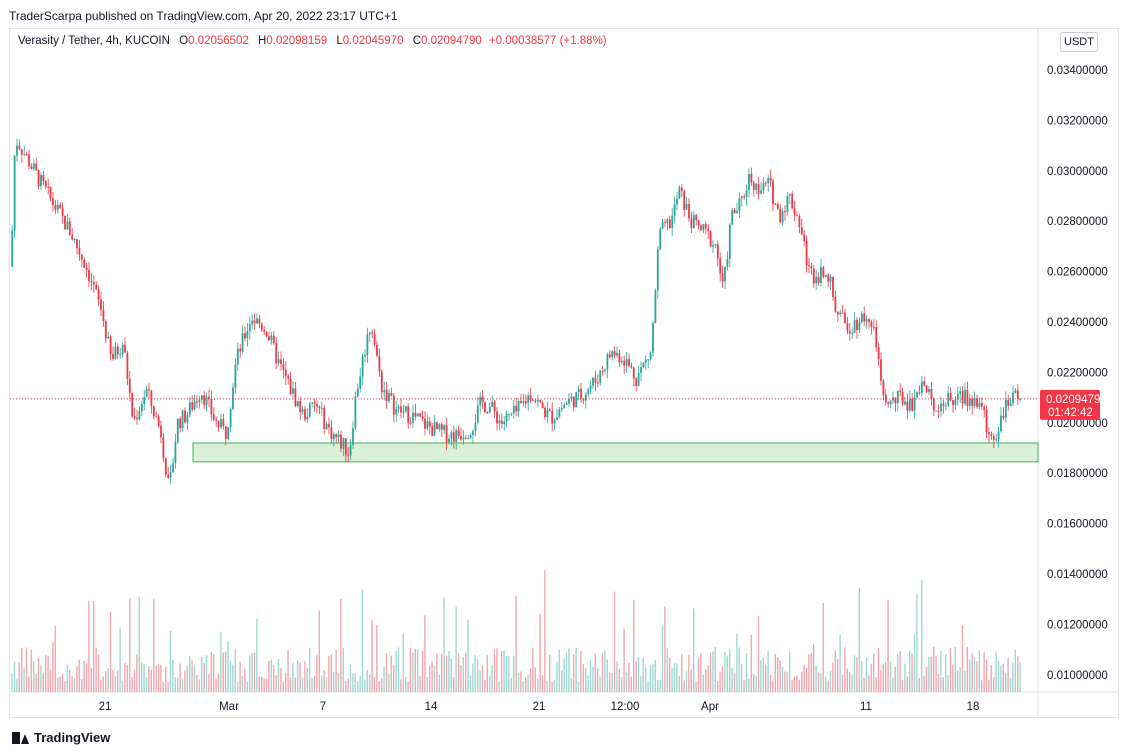 This screenshot has height=755, width=1130. Describe the element at coordinates (1079, 42) in the screenshot. I see `currency-unit-button: USDT` at that location.